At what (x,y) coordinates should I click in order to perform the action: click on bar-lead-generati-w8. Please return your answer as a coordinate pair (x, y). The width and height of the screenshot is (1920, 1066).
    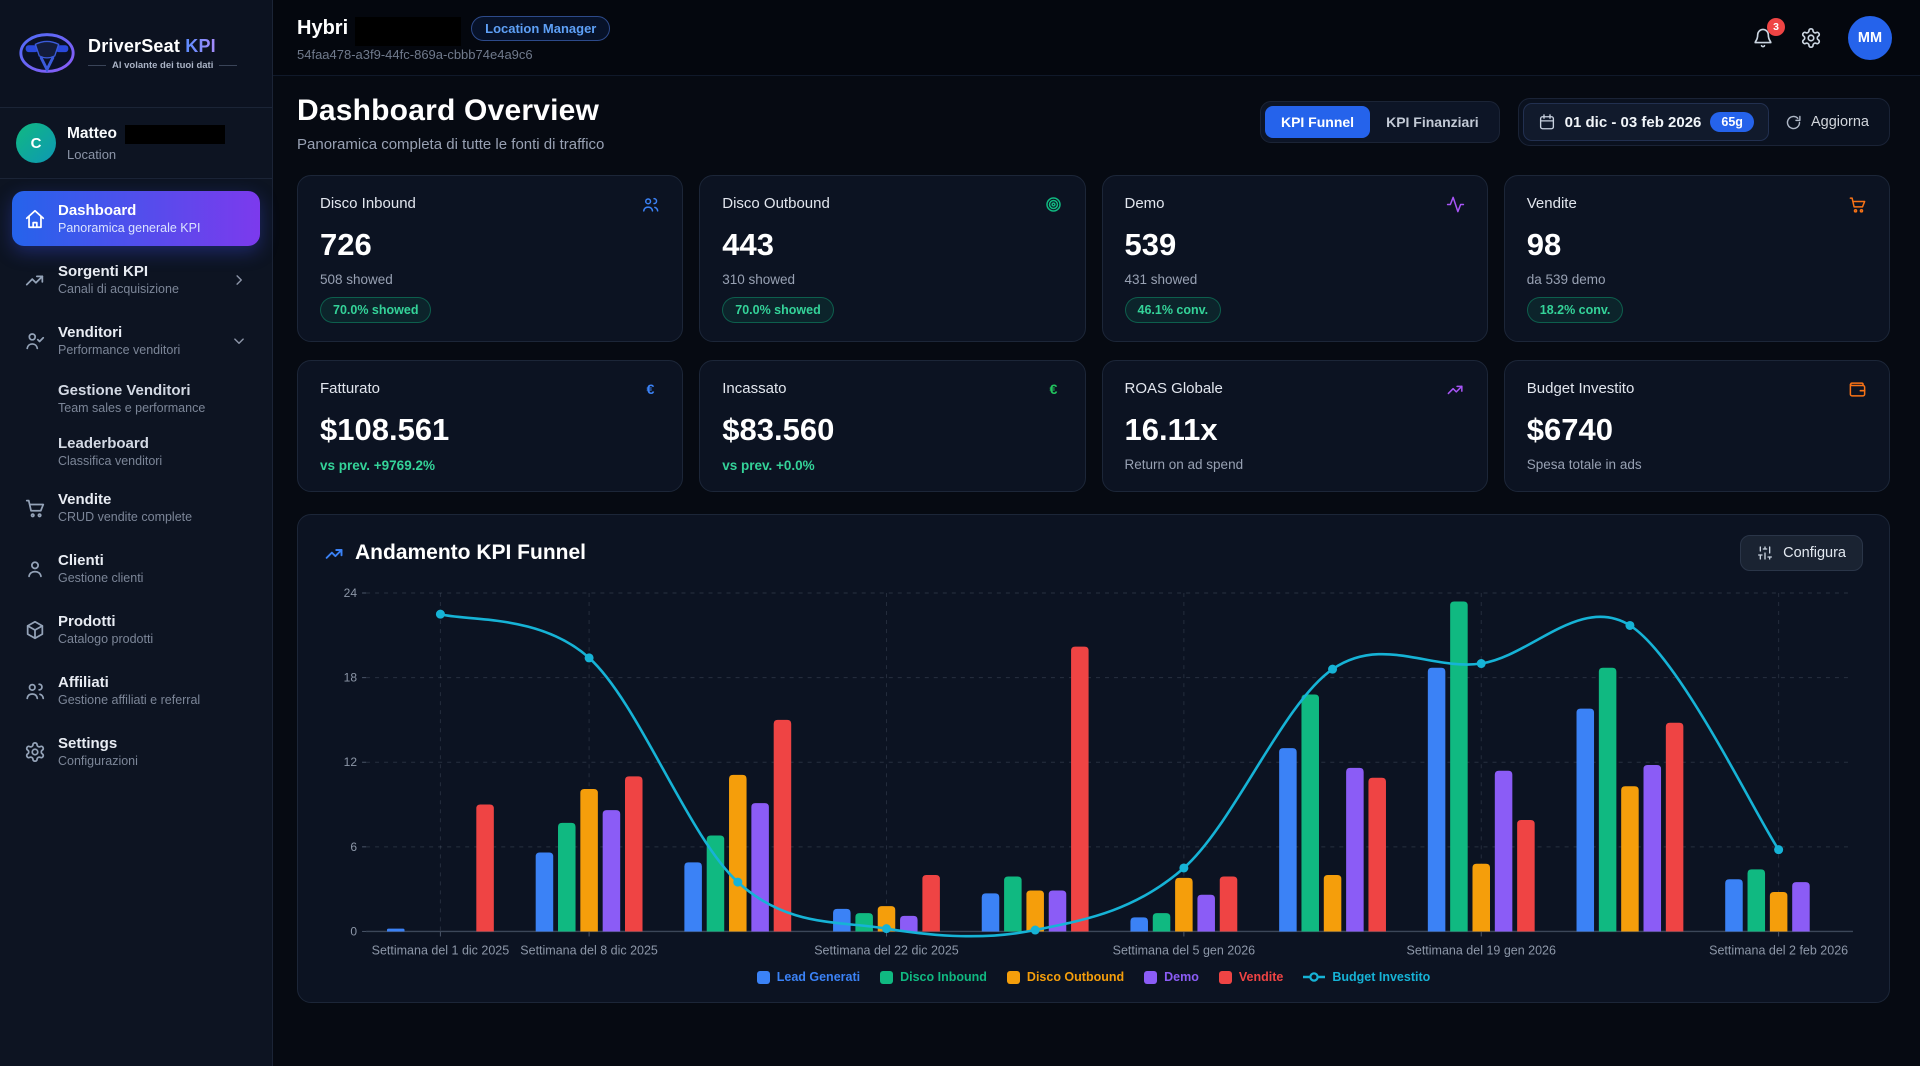
    Looking at the image, I should click on (1436, 799).